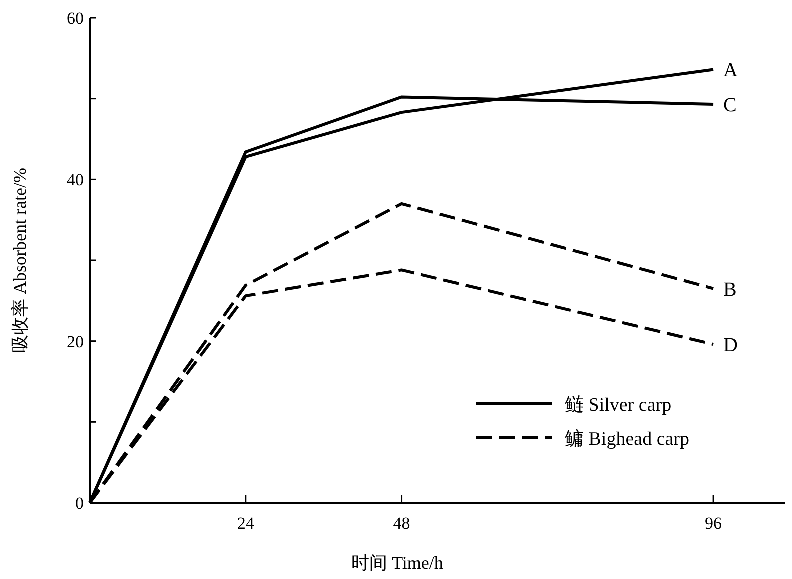 This screenshot has width=792, height=579. Describe the element at coordinates (20, 260) in the screenshot. I see `y-axis-title: 吸收率 Absorbent rate/%` at that location.